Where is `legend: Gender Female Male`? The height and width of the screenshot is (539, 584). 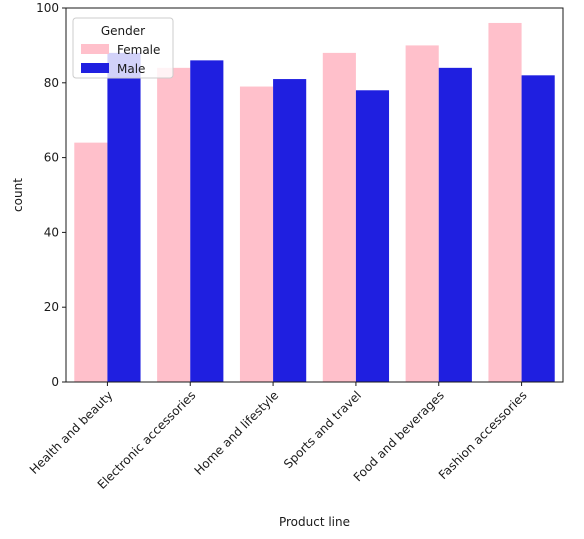
legend: Gender Female Male is located at coordinates (123, 48).